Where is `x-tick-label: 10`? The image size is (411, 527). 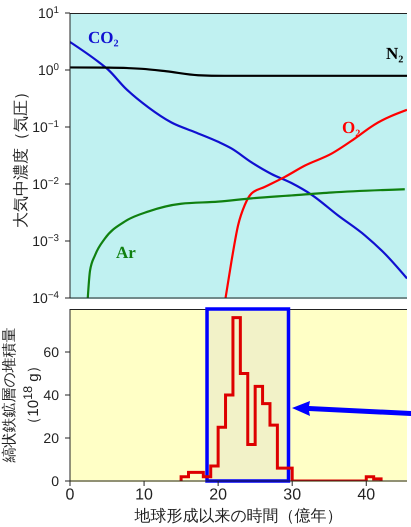
x-tick-label: 10 is located at coordinates (144, 495).